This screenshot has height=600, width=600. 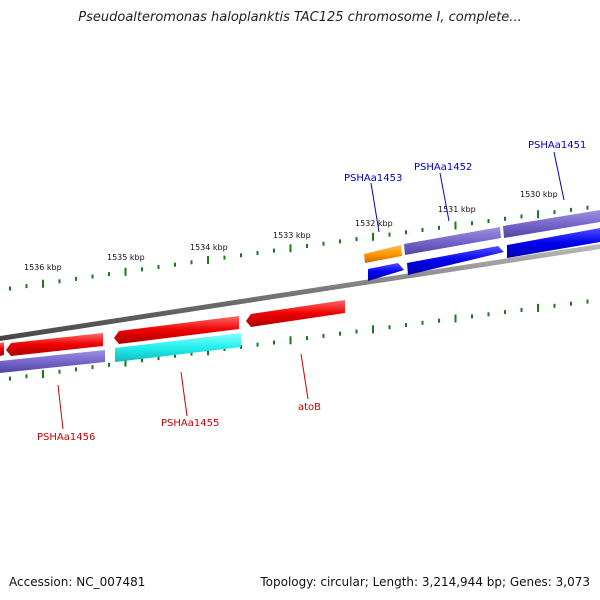 I want to click on ruler-label-1536: 1536 kbp, so click(x=43, y=267).